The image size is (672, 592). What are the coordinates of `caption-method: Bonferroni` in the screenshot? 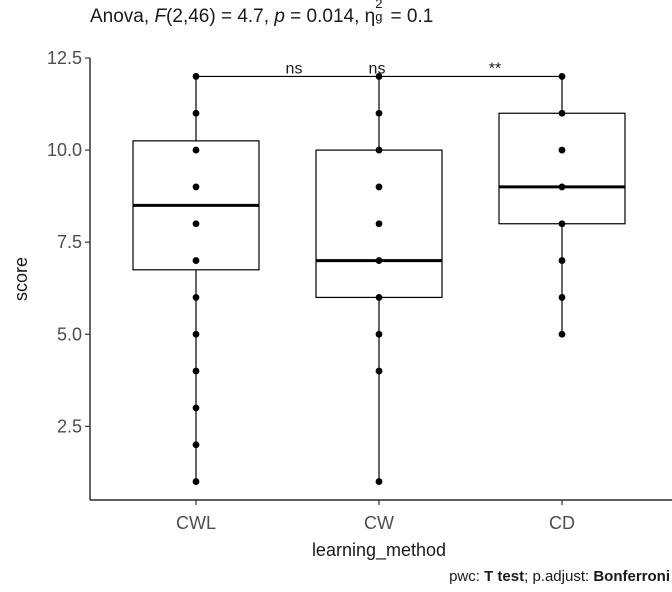 It's located at (631, 576).